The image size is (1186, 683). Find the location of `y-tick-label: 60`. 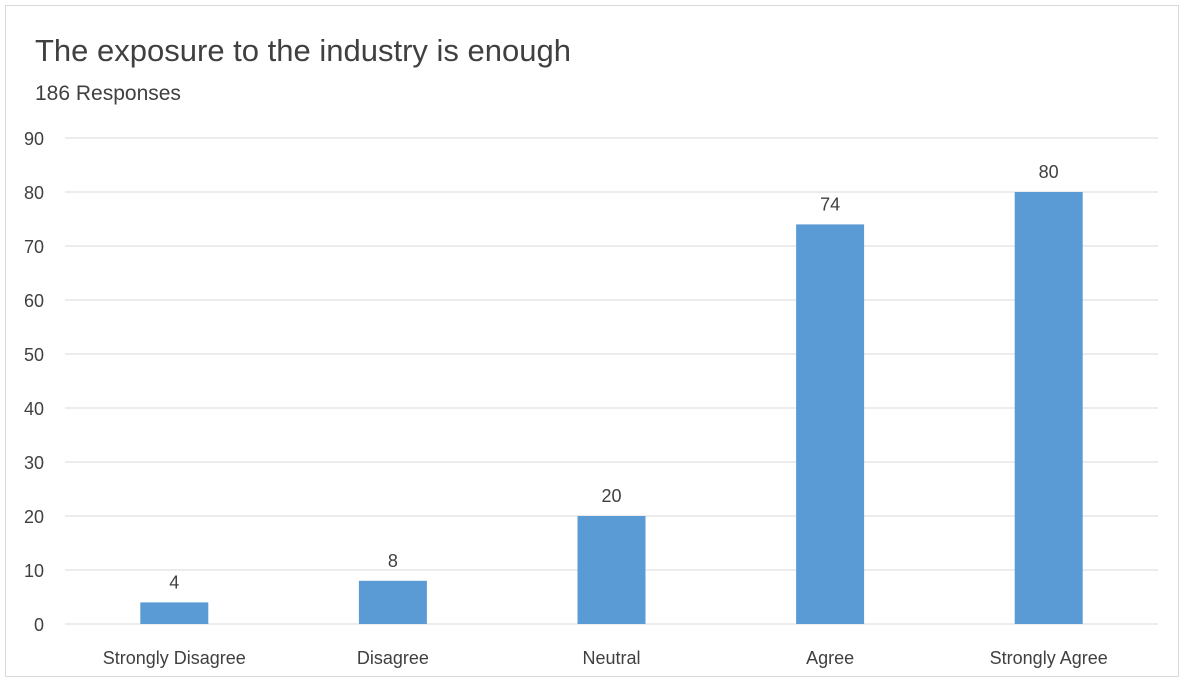

y-tick-label: 60 is located at coordinates (34, 301).